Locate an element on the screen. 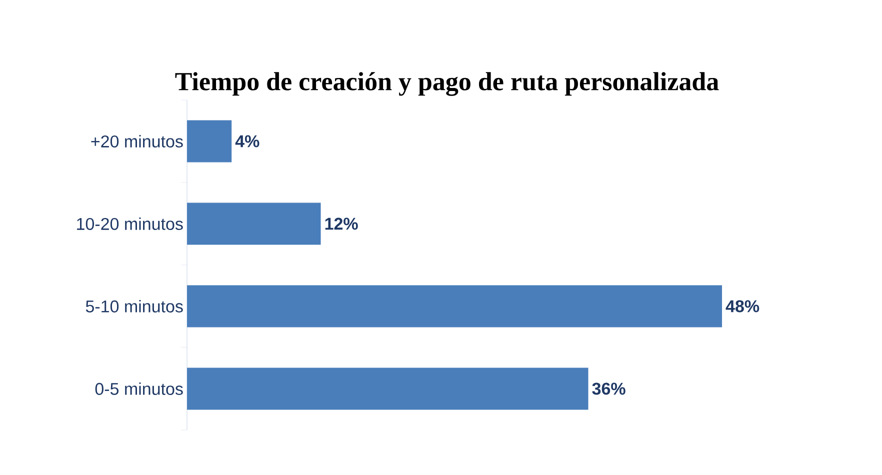  data-label: 36% is located at coordinates (609, 388).